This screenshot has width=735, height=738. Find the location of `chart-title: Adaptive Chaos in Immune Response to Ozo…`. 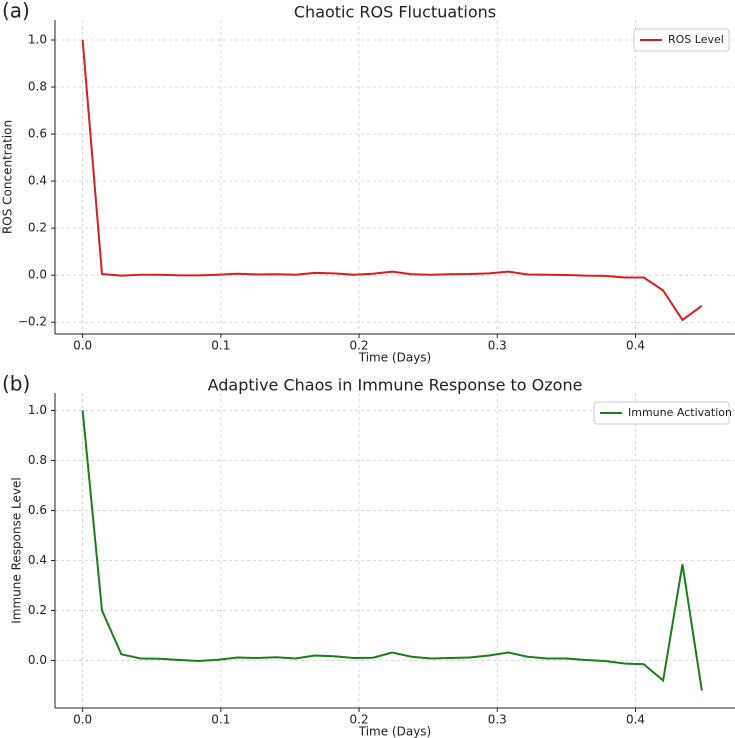

chart-title: Adaptive Chaos in Immune Response to Ozo… is located at coordinates (395, 385).